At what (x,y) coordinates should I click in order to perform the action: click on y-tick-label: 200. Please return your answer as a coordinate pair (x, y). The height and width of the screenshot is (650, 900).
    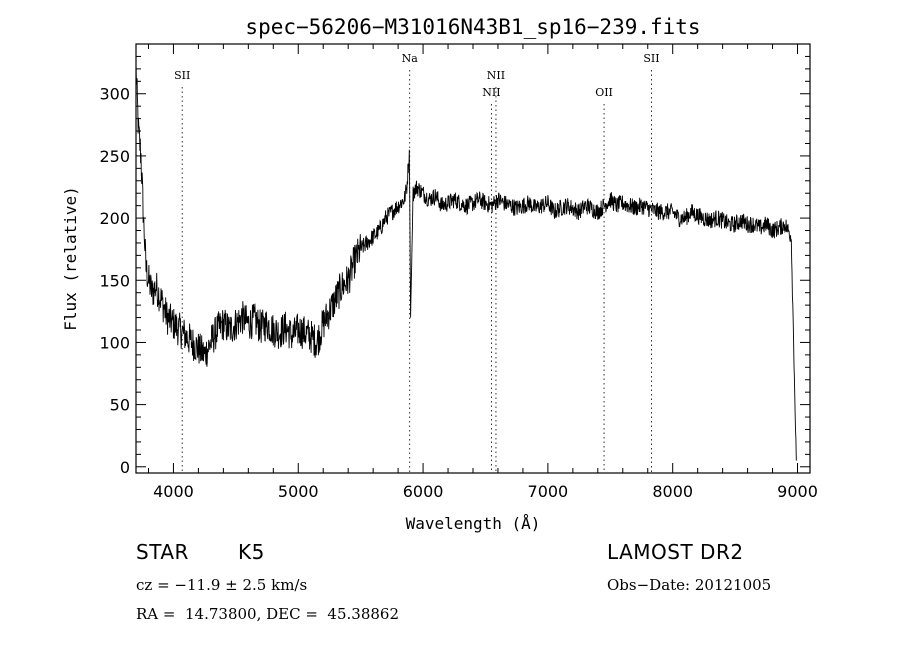
    Looking at the image, I should click on (114, 218).